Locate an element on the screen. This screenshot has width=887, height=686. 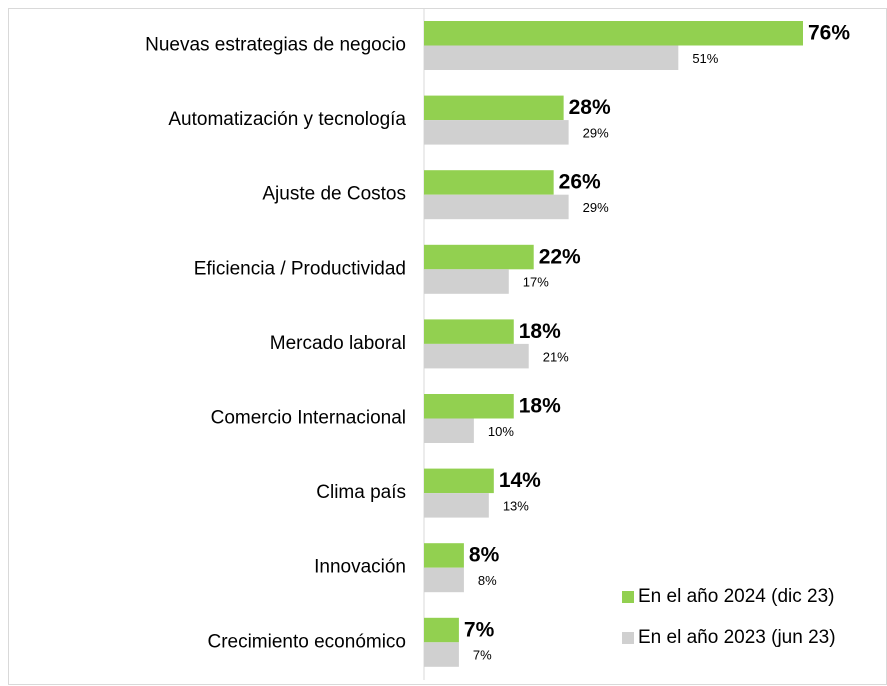
value-label: 51% is located at coordinates (705, 58).